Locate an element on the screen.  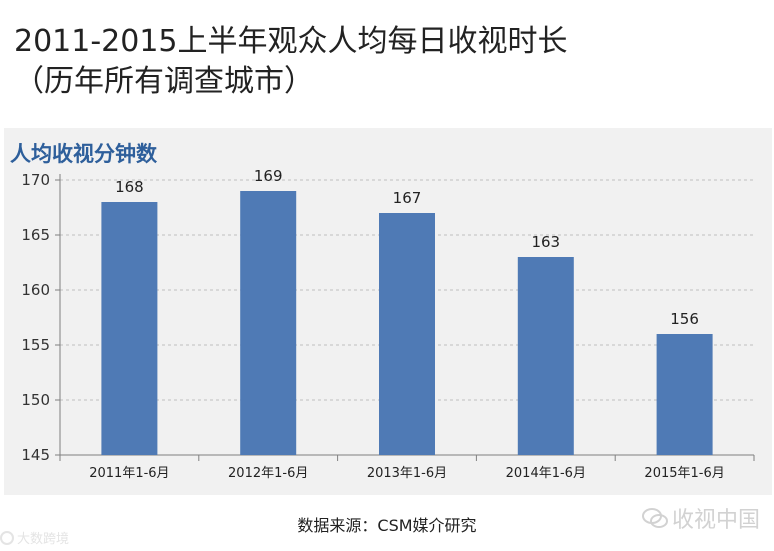
y-tick-label: 170 is located at coordinates (35, 180).